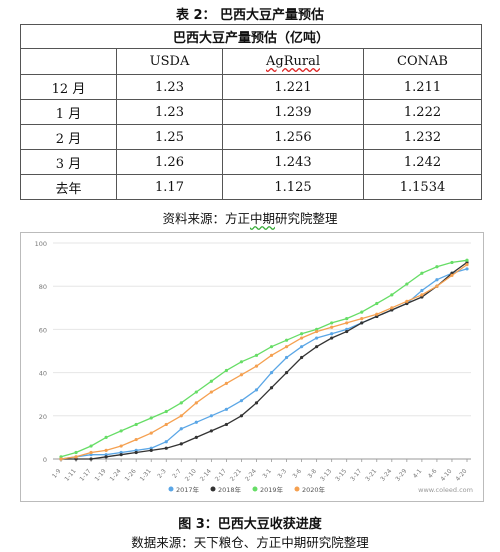 This screenshot has width=500, height=552. What do you see at coordinates (297, 474) in the screenshot?
I see `x-tick-label: 3-6` at bounding box center [297, 474].